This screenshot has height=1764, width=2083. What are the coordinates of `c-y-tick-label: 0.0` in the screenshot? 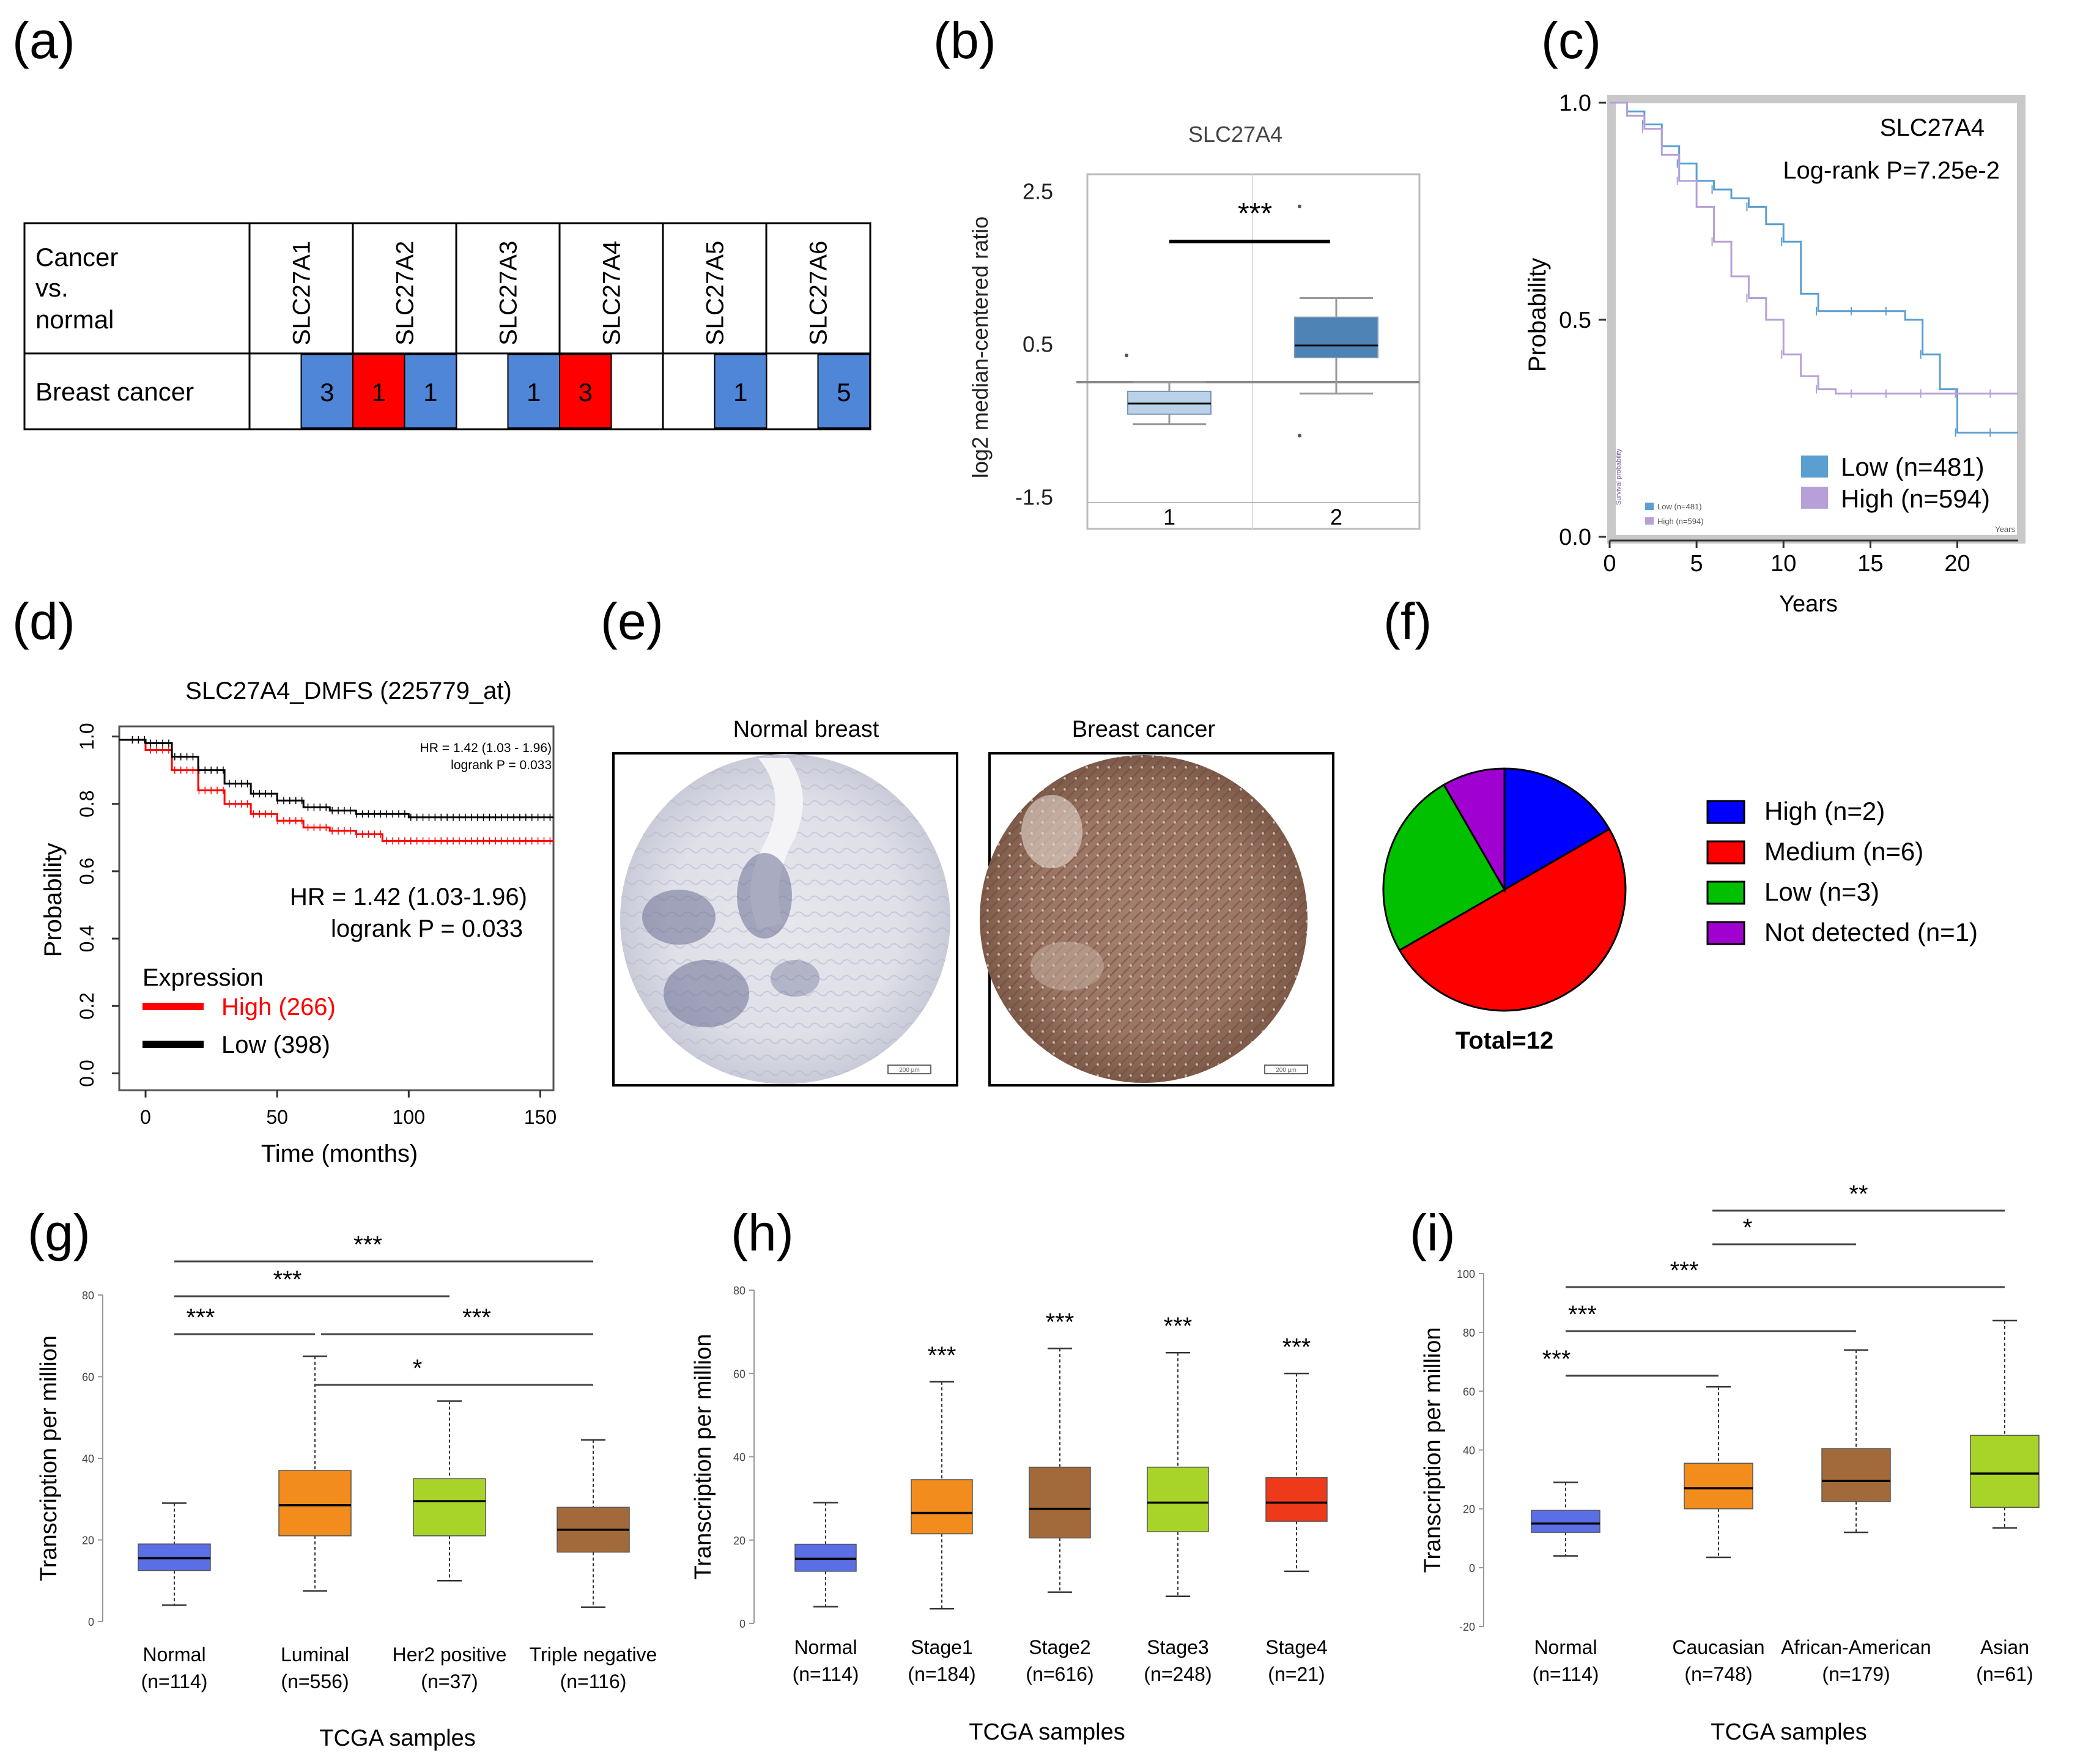 It's located at (1575, 537).